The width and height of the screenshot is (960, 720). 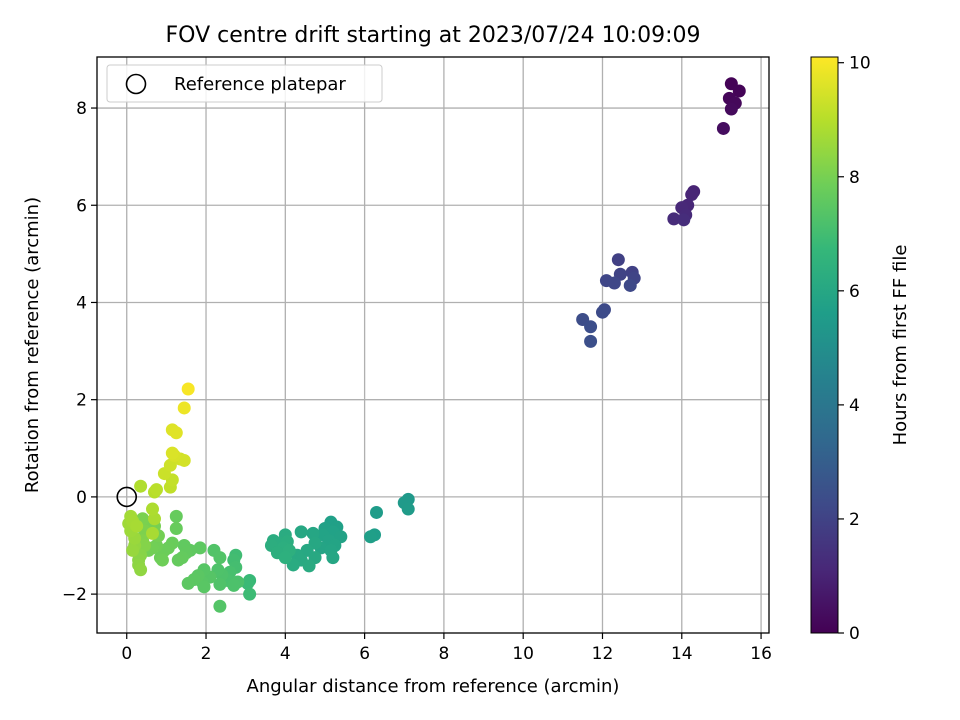 I want to click on y-axis-ticks: −2 0 2 4 6 8, so click(x=79, y=352).